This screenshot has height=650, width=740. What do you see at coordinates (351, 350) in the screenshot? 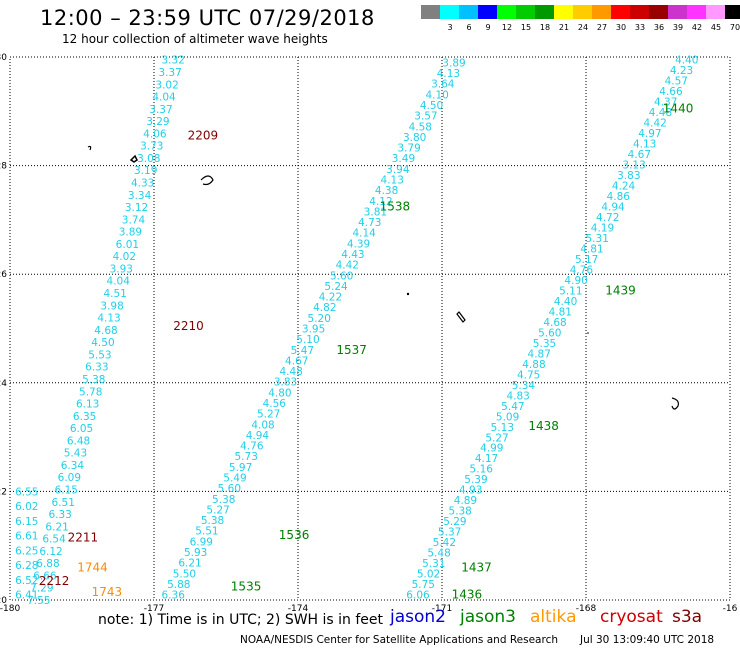
I see `pass-time-label: 1537` at bounding box center [351, 350].